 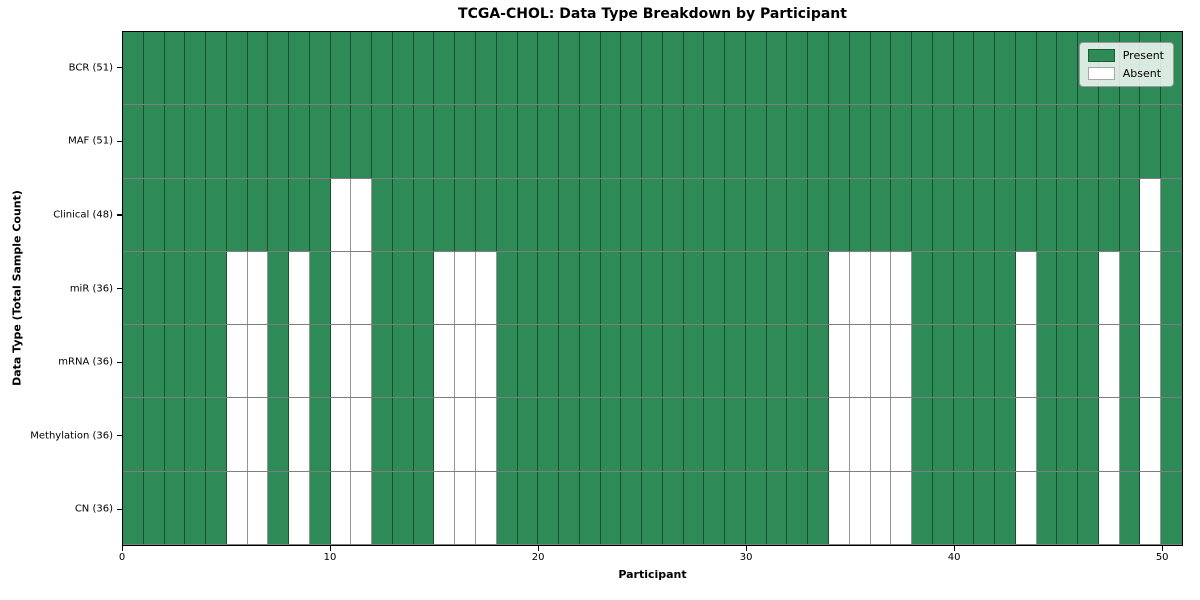 I want to click on x-axis-tick-label: 40, so click(x=954, y=557).